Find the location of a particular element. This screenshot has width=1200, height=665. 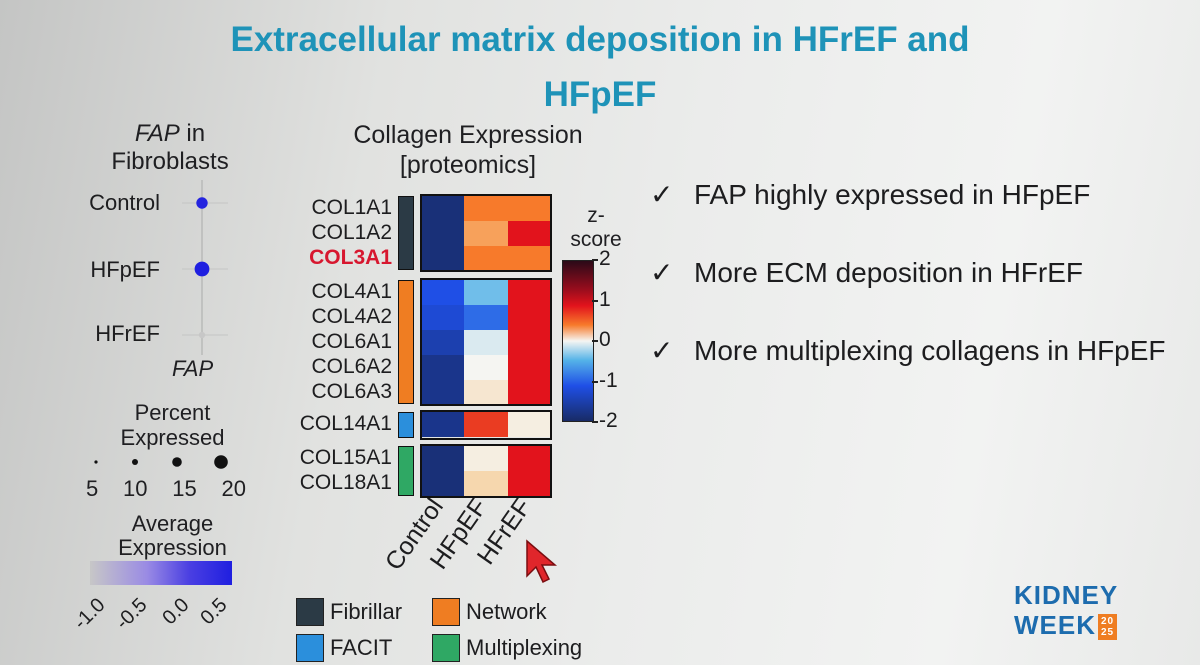

avg-legend-tick: 0.0 is located at coordinates (175, 611).